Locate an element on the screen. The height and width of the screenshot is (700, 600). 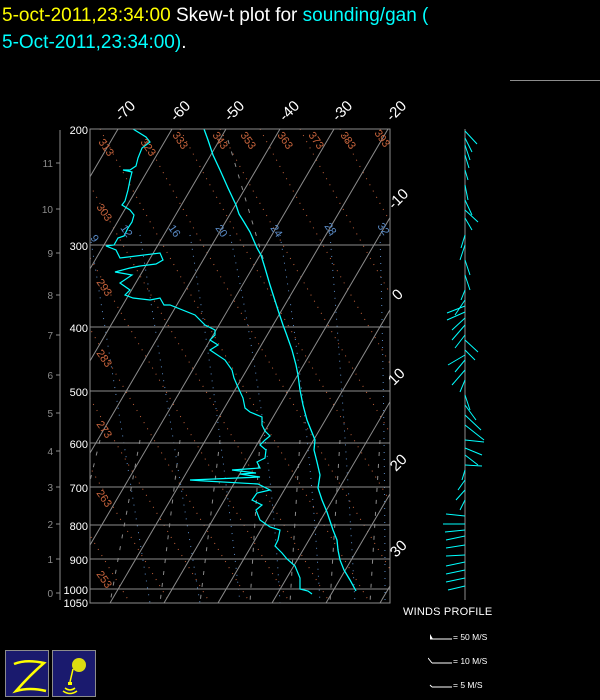
weather-balloon-icon is located at coordinates (74, 676).